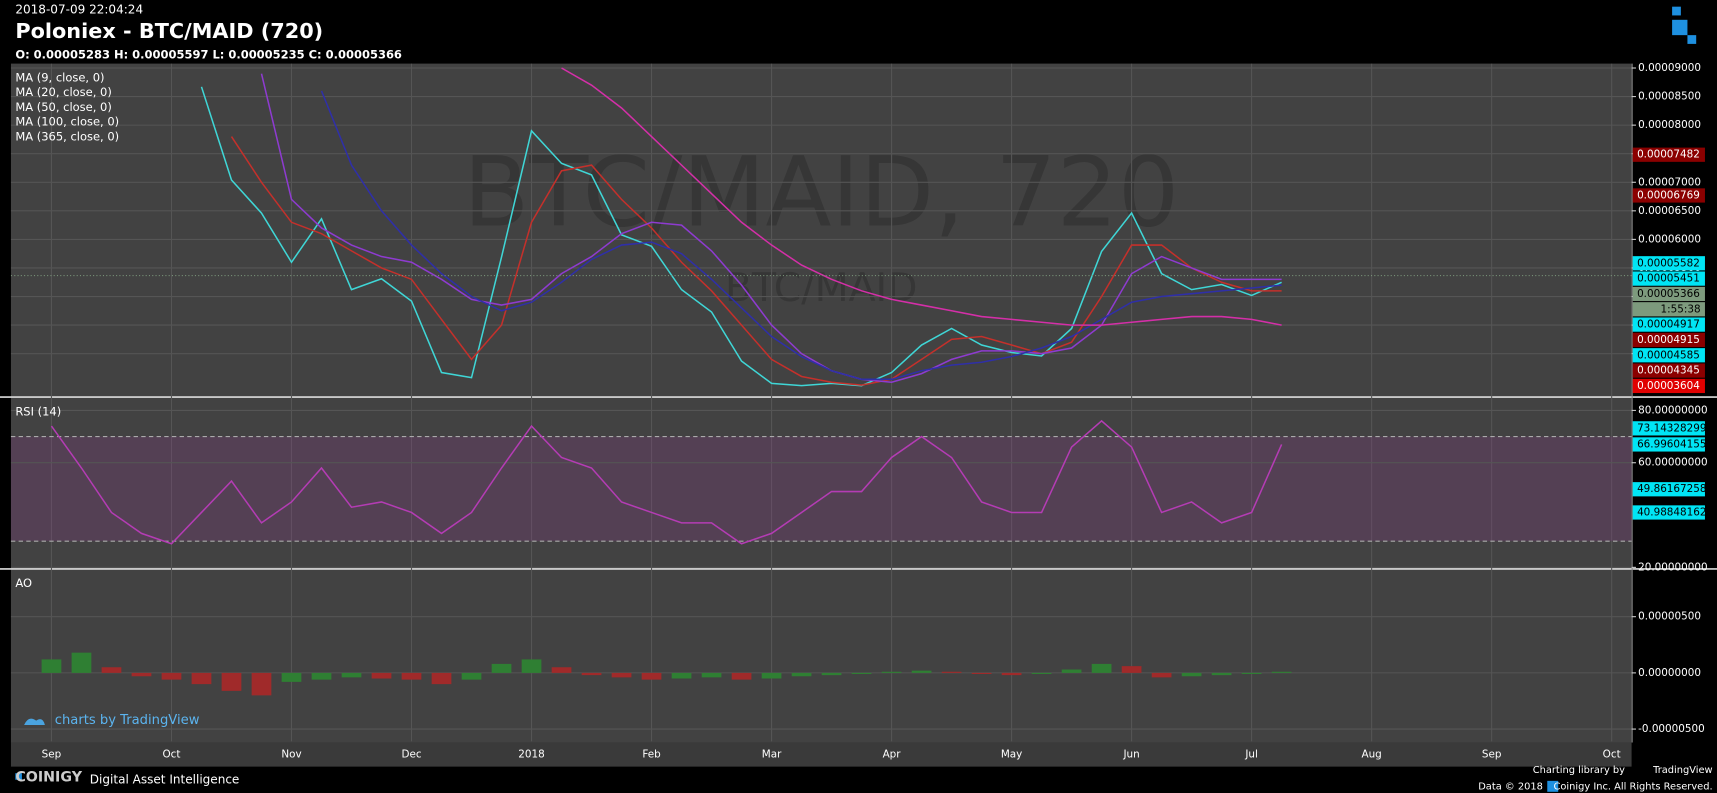 This screenshot has height=793, width=1717. Describe the element at coordinates (1510, 786) in the screenshot. I see `data-copyright: Data © 2018` at that location.